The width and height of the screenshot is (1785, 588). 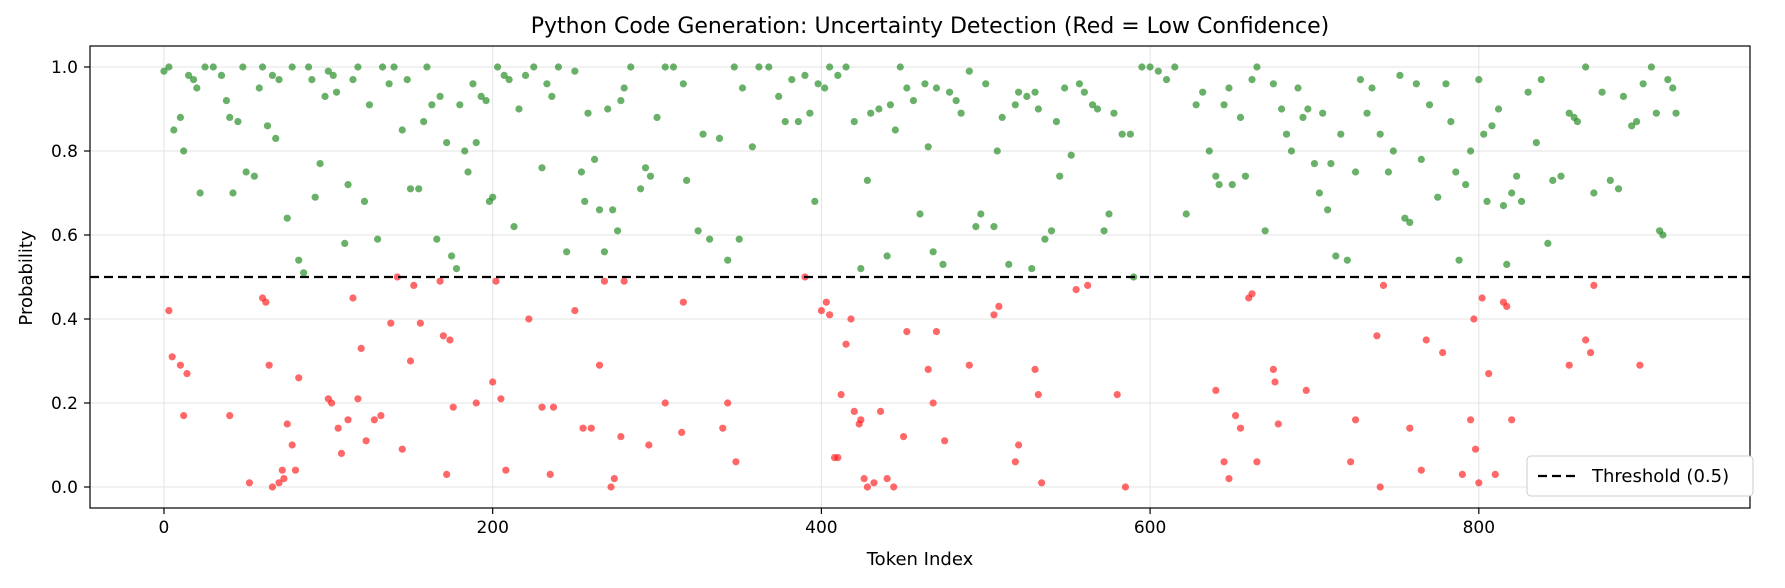 I want to click on y-tick-label: 1.0, so click(x=64, y=68).